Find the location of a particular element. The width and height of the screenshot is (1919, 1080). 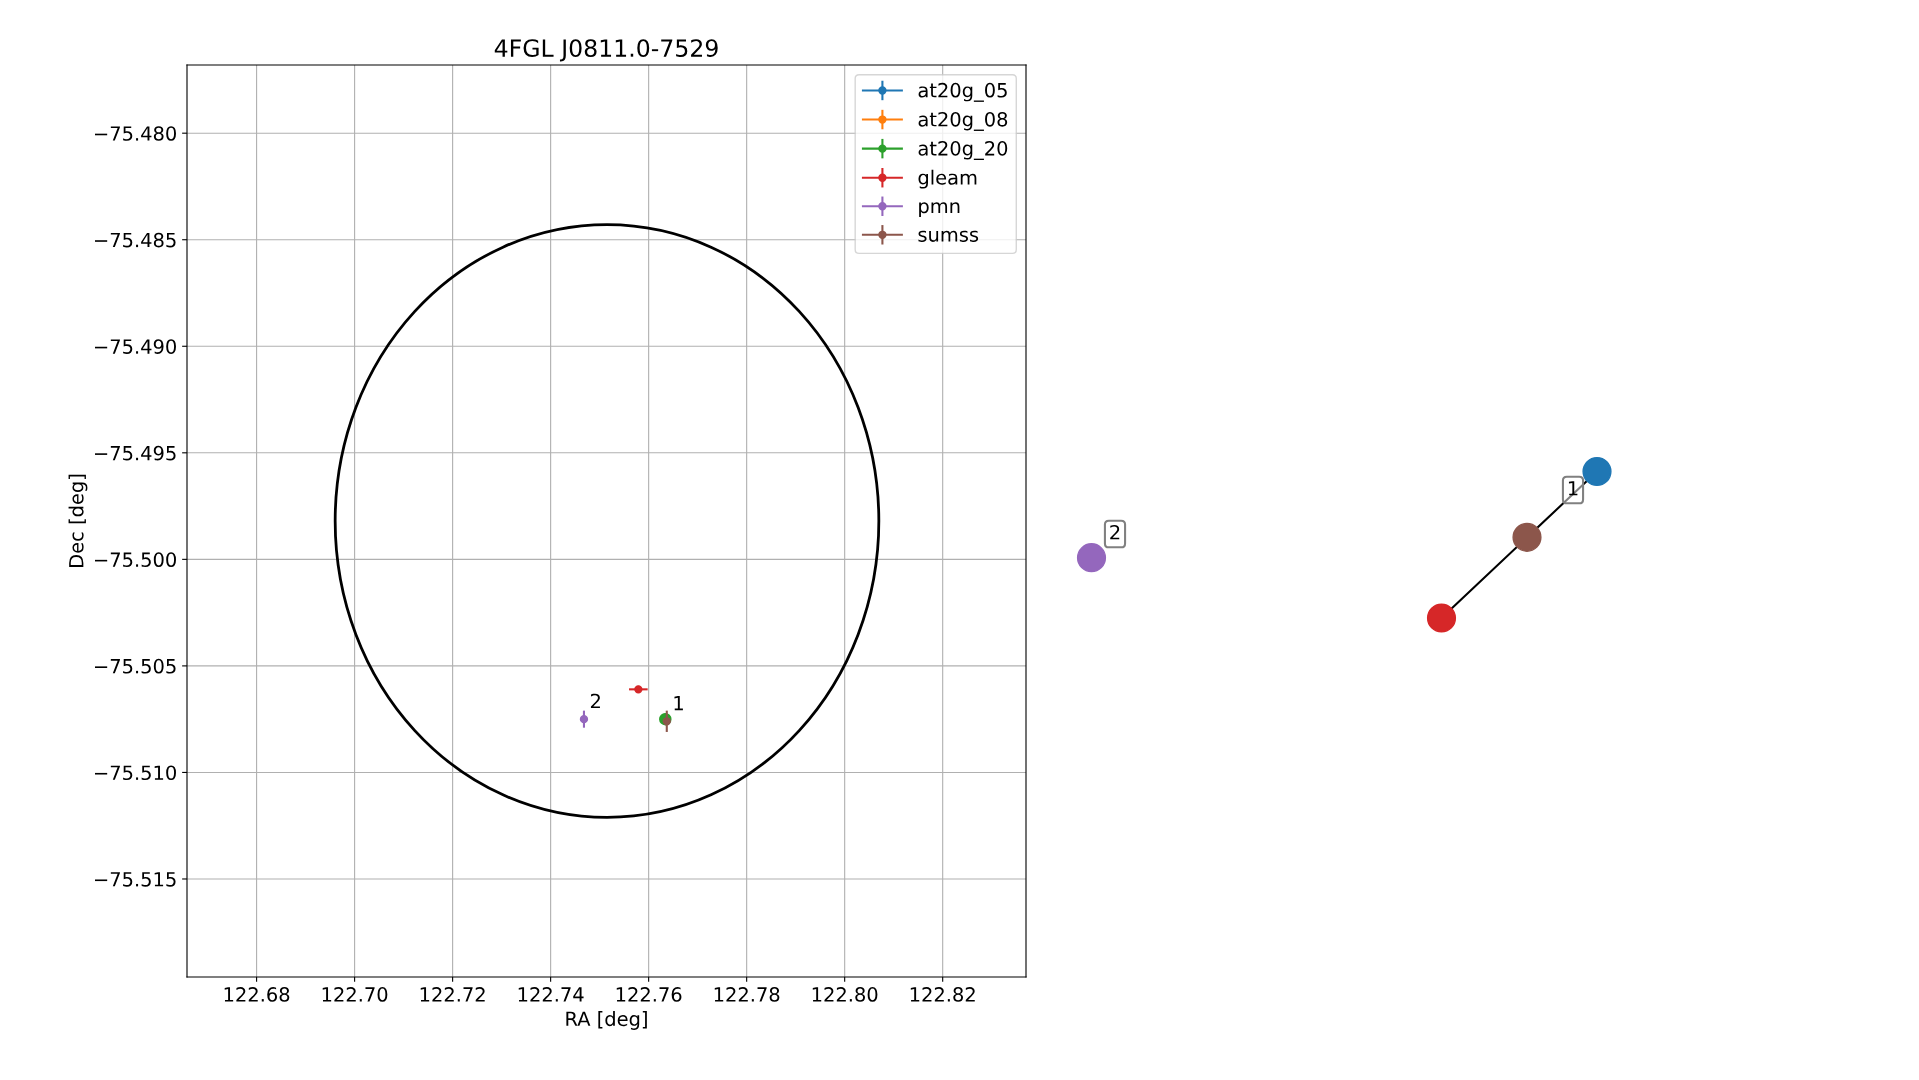

legend-label: pmn is located at coordinates (939, 210).